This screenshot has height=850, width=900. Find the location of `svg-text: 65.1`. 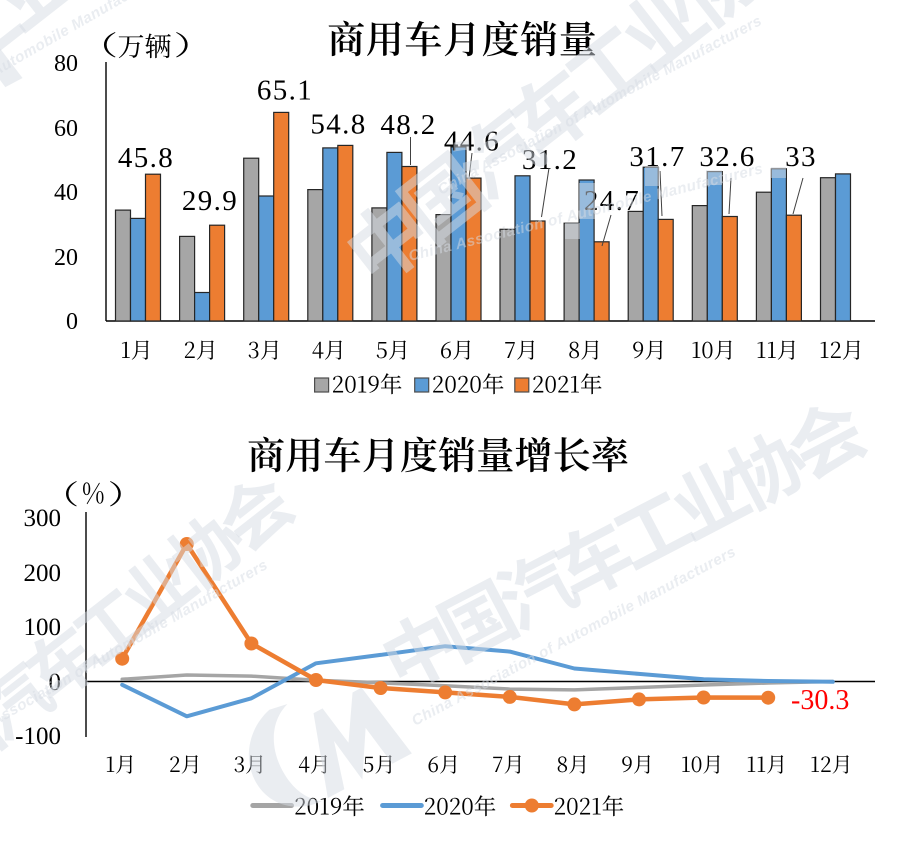

svg-text: 65.1 is located at coordinates (285, 91).